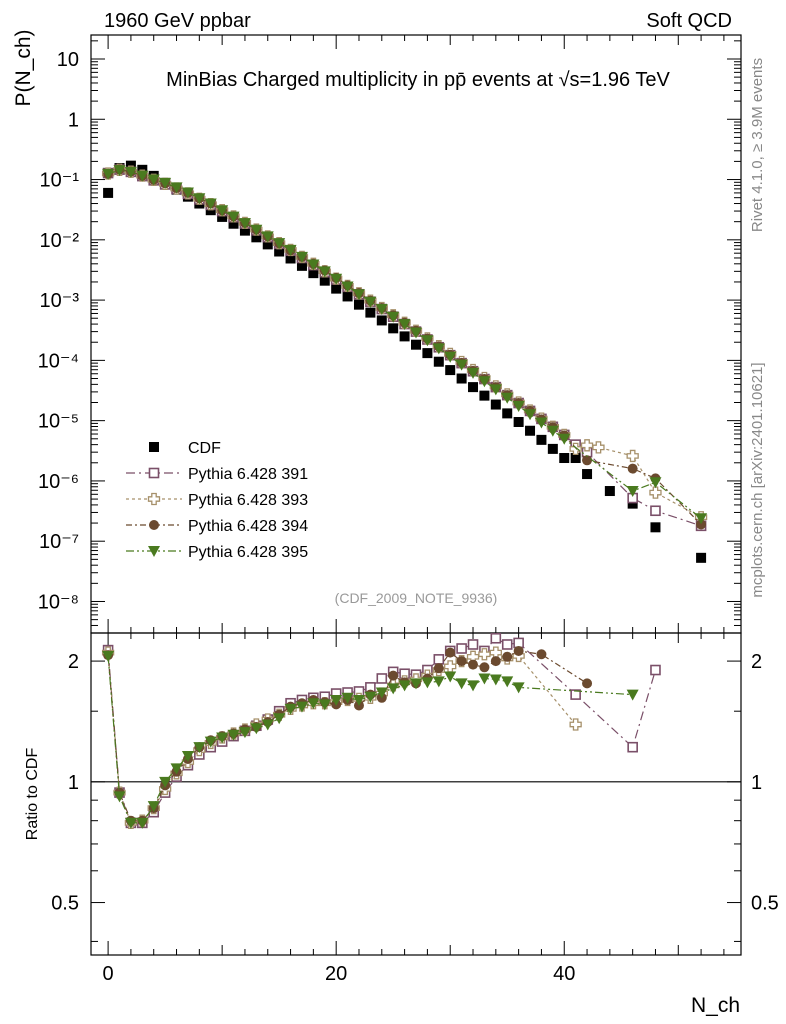 The width and height of the screenshot is (786, 1024). I want to click on y-tick-label: 10⁻⁴, so click(58, 361).